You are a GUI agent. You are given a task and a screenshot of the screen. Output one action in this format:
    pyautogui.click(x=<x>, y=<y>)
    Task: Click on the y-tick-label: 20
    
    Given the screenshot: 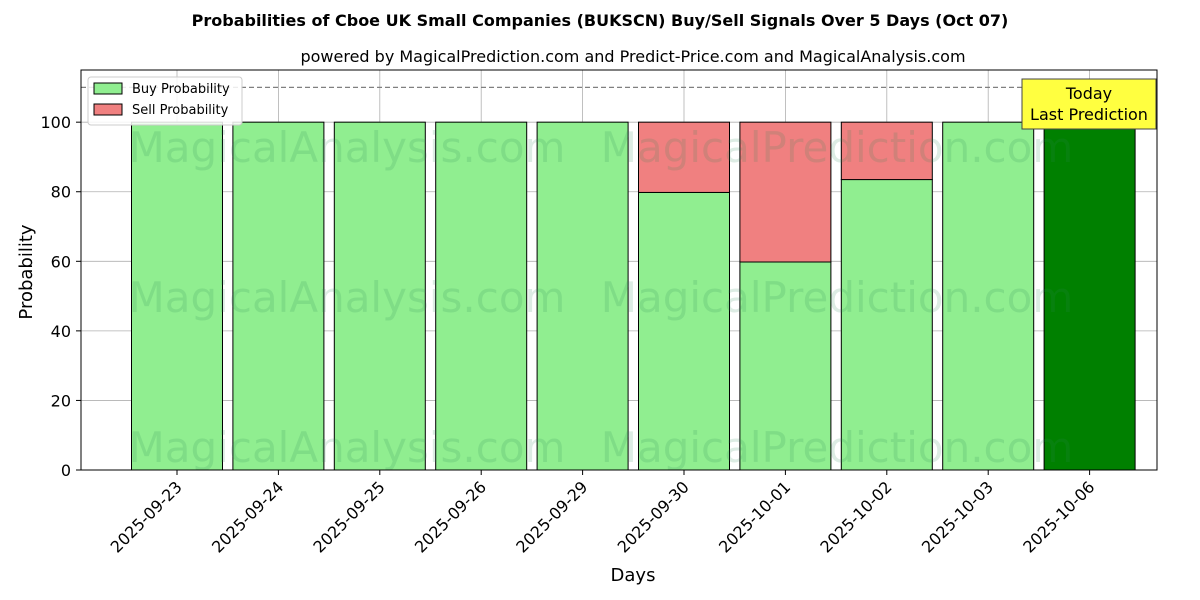 What is the action you would take?
    pyautogui.click(x=61, y=400)
    